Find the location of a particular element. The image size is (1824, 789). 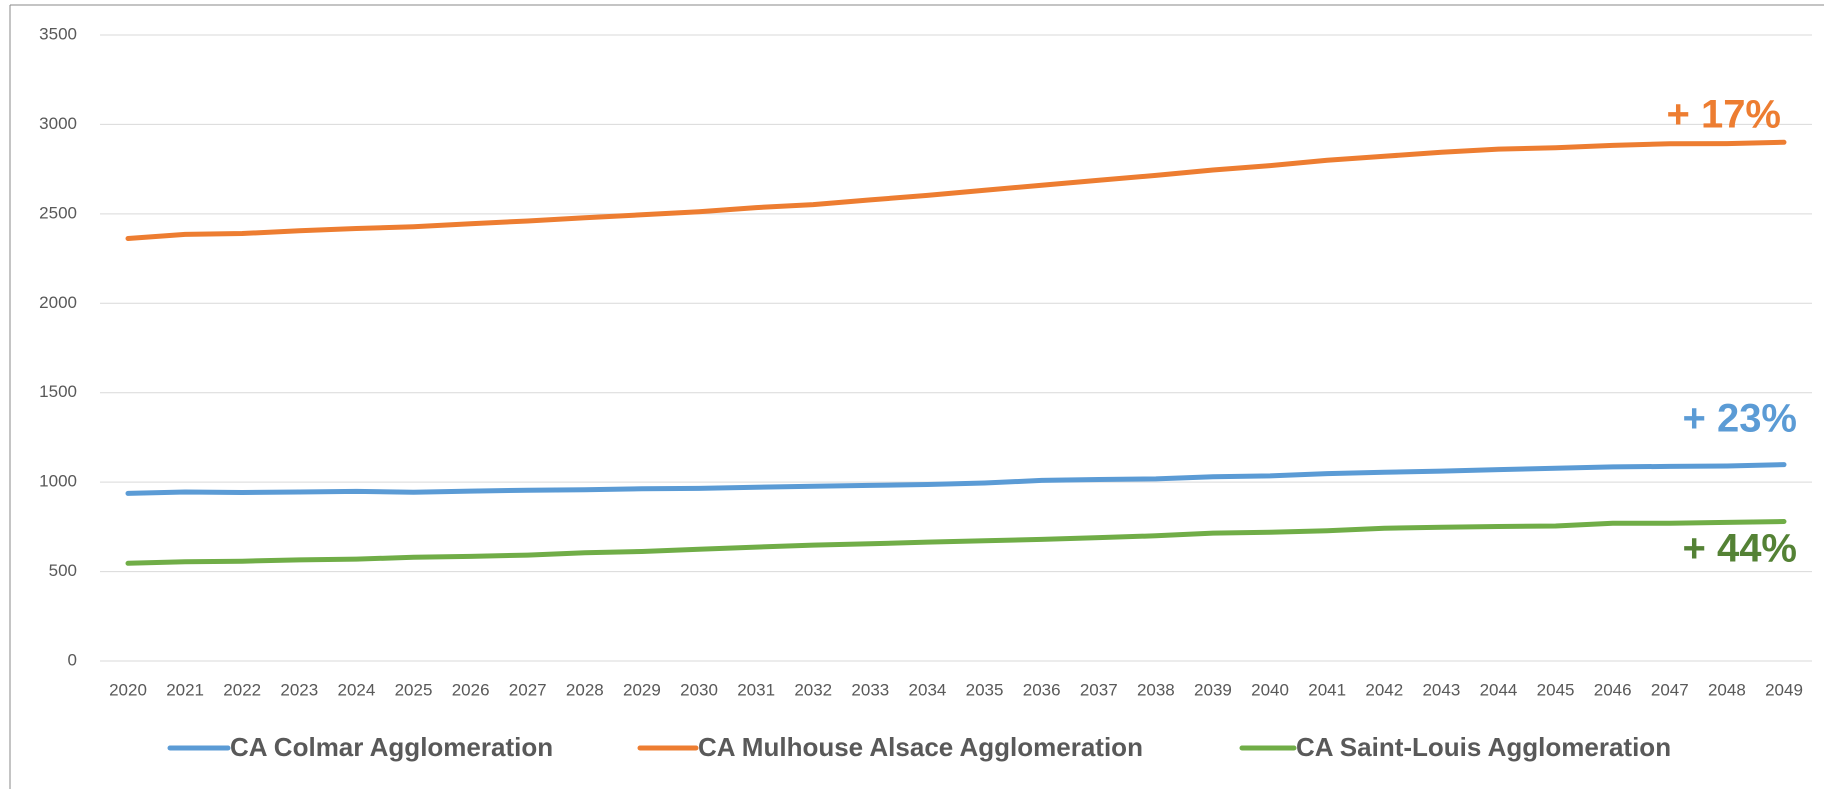

x-tick-label: 2029 is located at coordinates (642, 689).